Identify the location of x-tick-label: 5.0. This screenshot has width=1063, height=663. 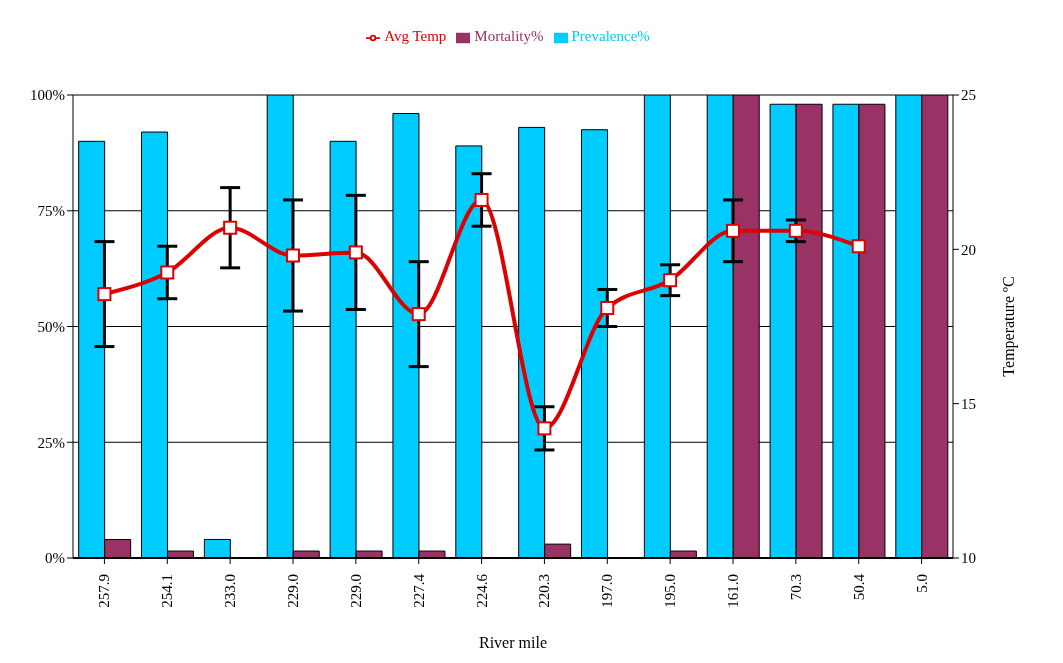
(921, 583).